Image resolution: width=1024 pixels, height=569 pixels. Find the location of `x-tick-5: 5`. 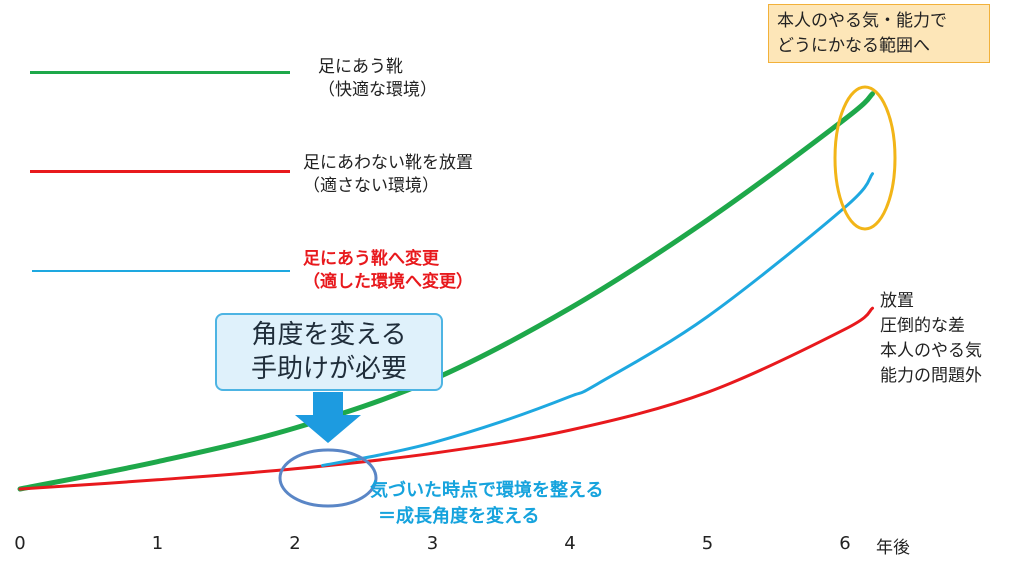

x-tick-5: 5 is located at coordinates (707, 543).